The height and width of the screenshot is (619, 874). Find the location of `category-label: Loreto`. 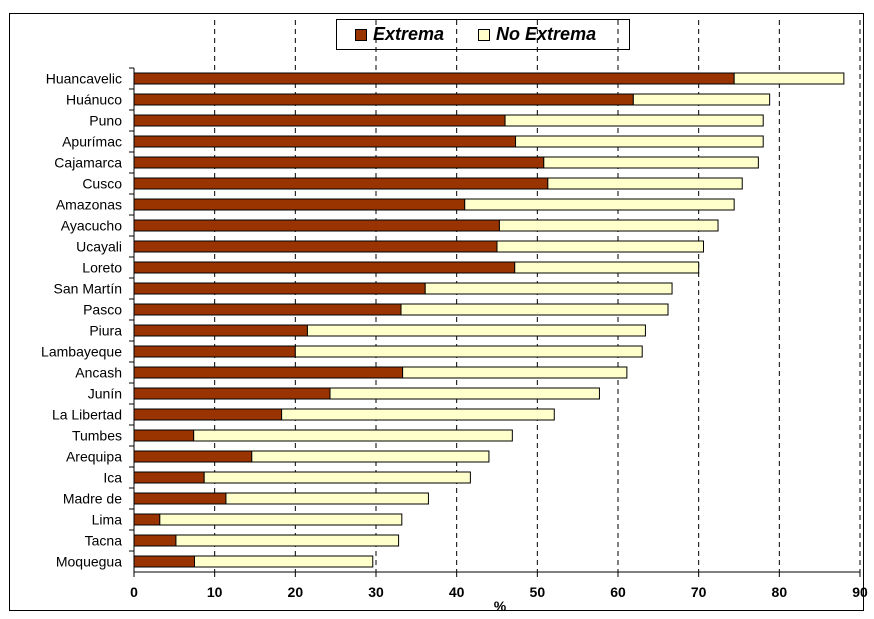

category-label: Loreto is located at coordinates (102, 268).